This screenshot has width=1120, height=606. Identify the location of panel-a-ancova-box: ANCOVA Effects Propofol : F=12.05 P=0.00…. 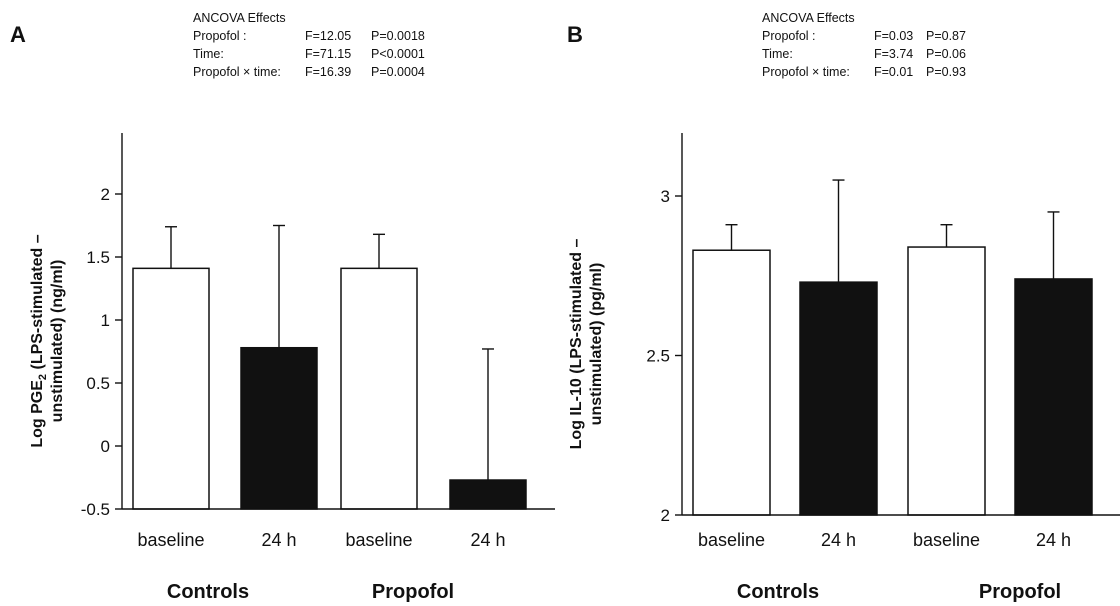
(343, 45).